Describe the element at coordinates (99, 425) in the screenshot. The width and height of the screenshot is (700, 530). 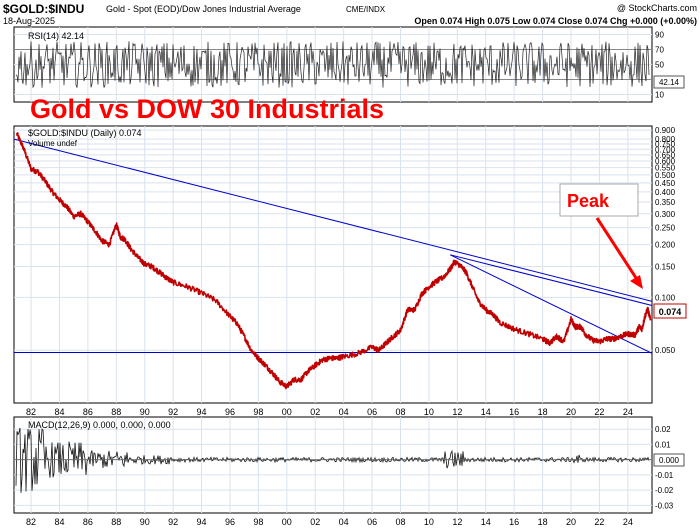
I see `macd-title: MACD(12,26,9) 0.000, 0.000, 0.000` at that location.